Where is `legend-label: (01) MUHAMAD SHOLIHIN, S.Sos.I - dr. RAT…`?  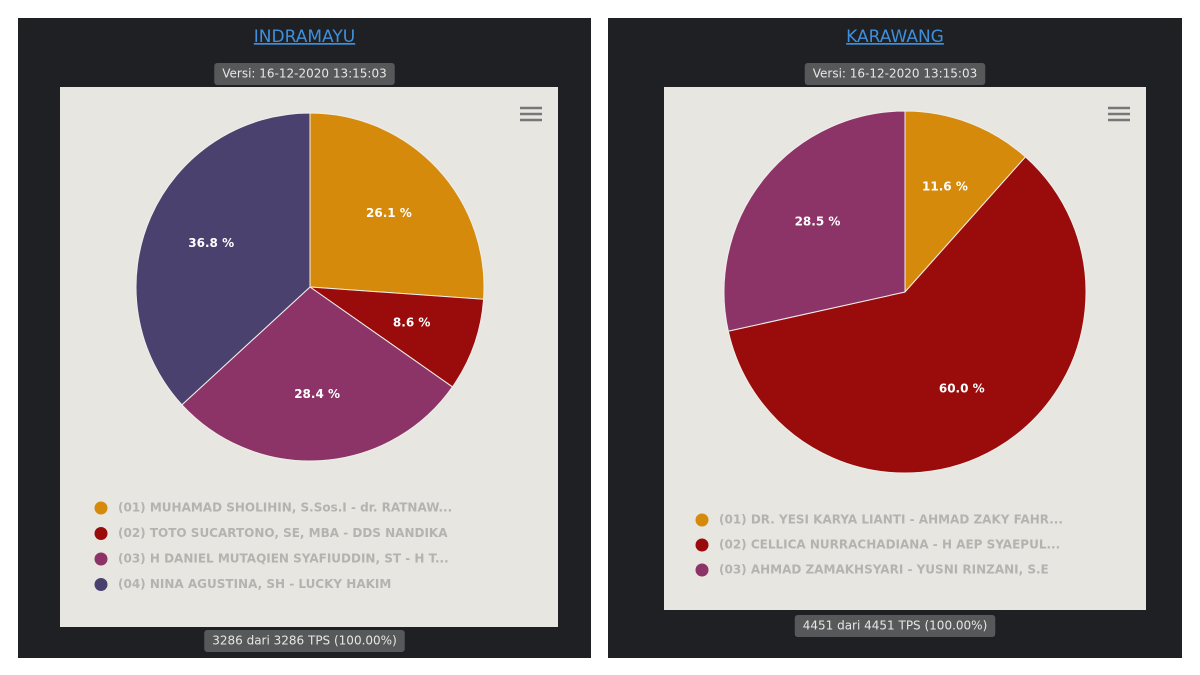
legend-label: (01) MUHAMAD SHOLIHIN, S.Sos.I - dr. RAT… is located at coordinates (285, 508).